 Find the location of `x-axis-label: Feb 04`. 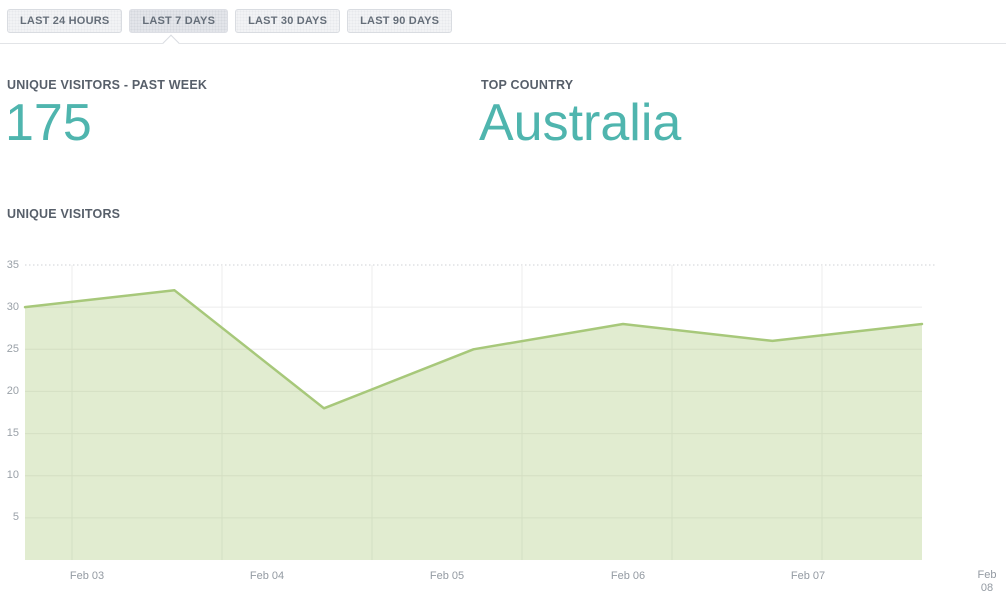

x-axis-label: Feb 04 is located at coordinates (267, 576).